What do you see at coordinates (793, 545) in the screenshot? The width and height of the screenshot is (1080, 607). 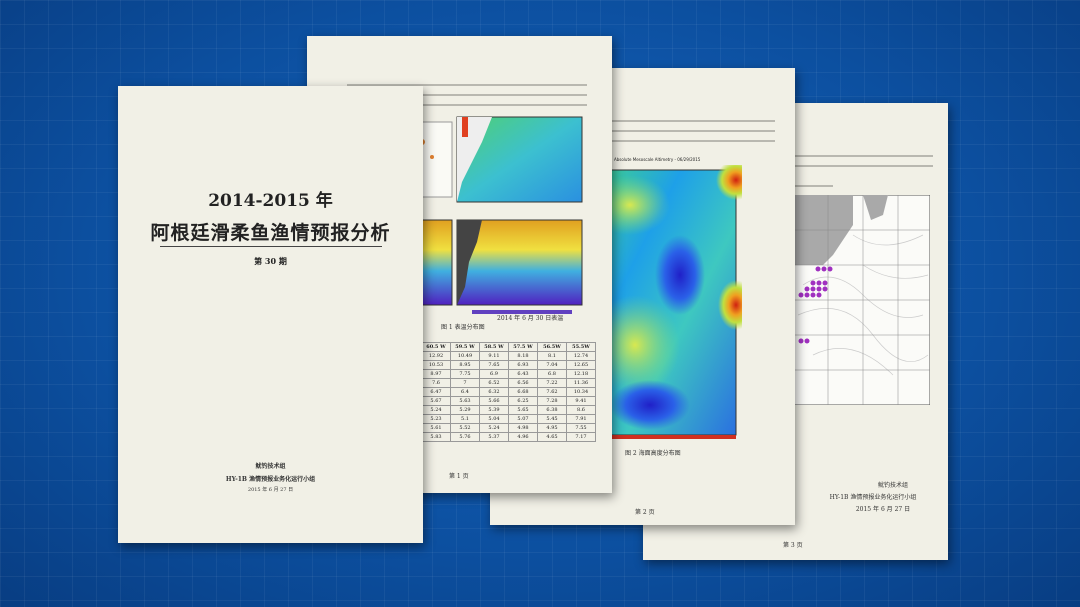 I see `page-number: 第 3 页` at bounding box center [793, 545].